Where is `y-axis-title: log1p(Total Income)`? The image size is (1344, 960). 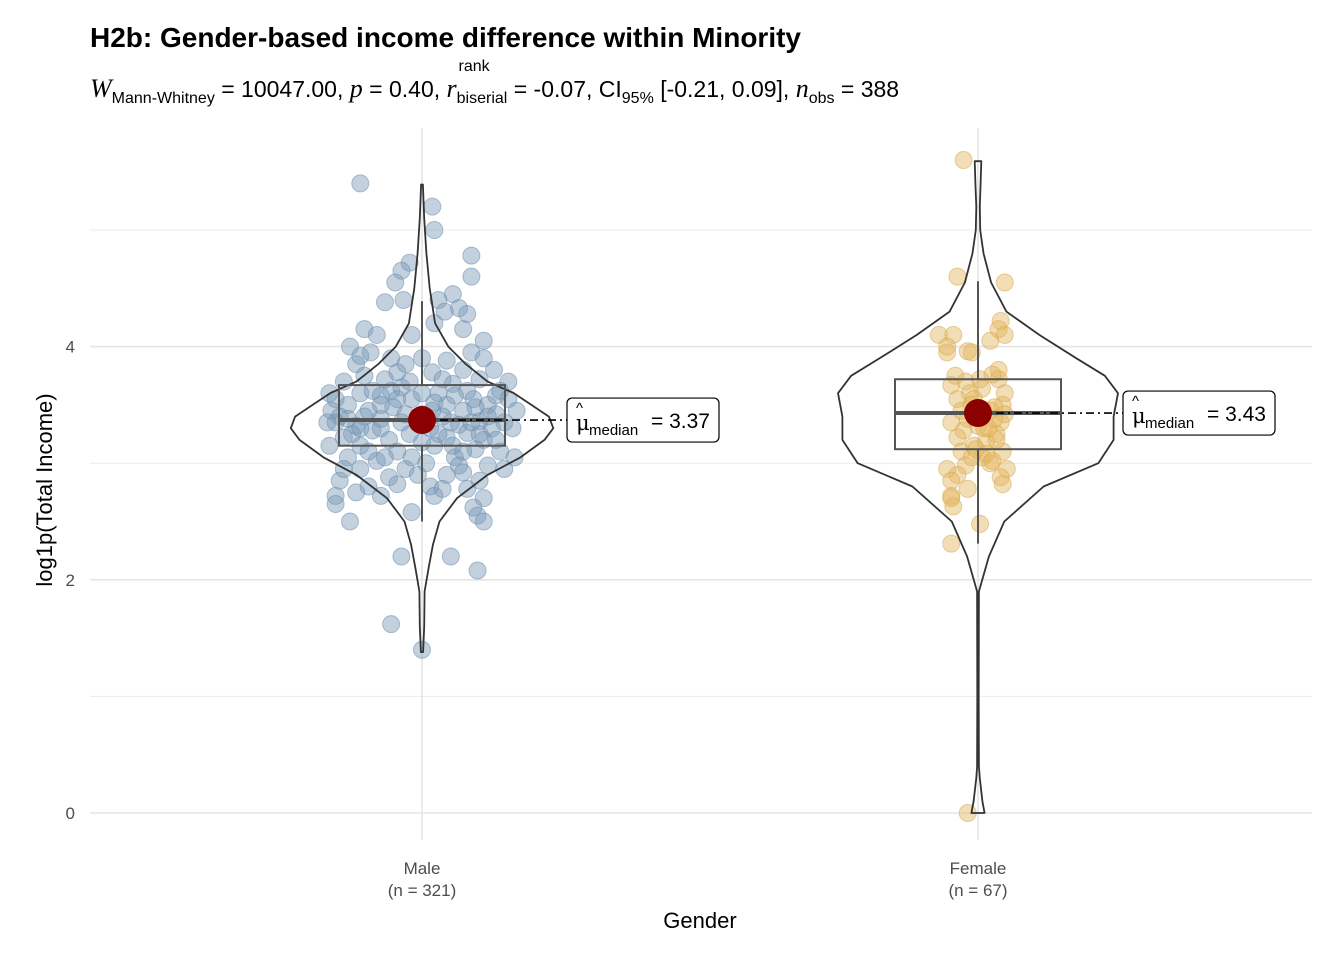
y-axis-title: log1p(Total Income) is located at coordinates (44, 489).